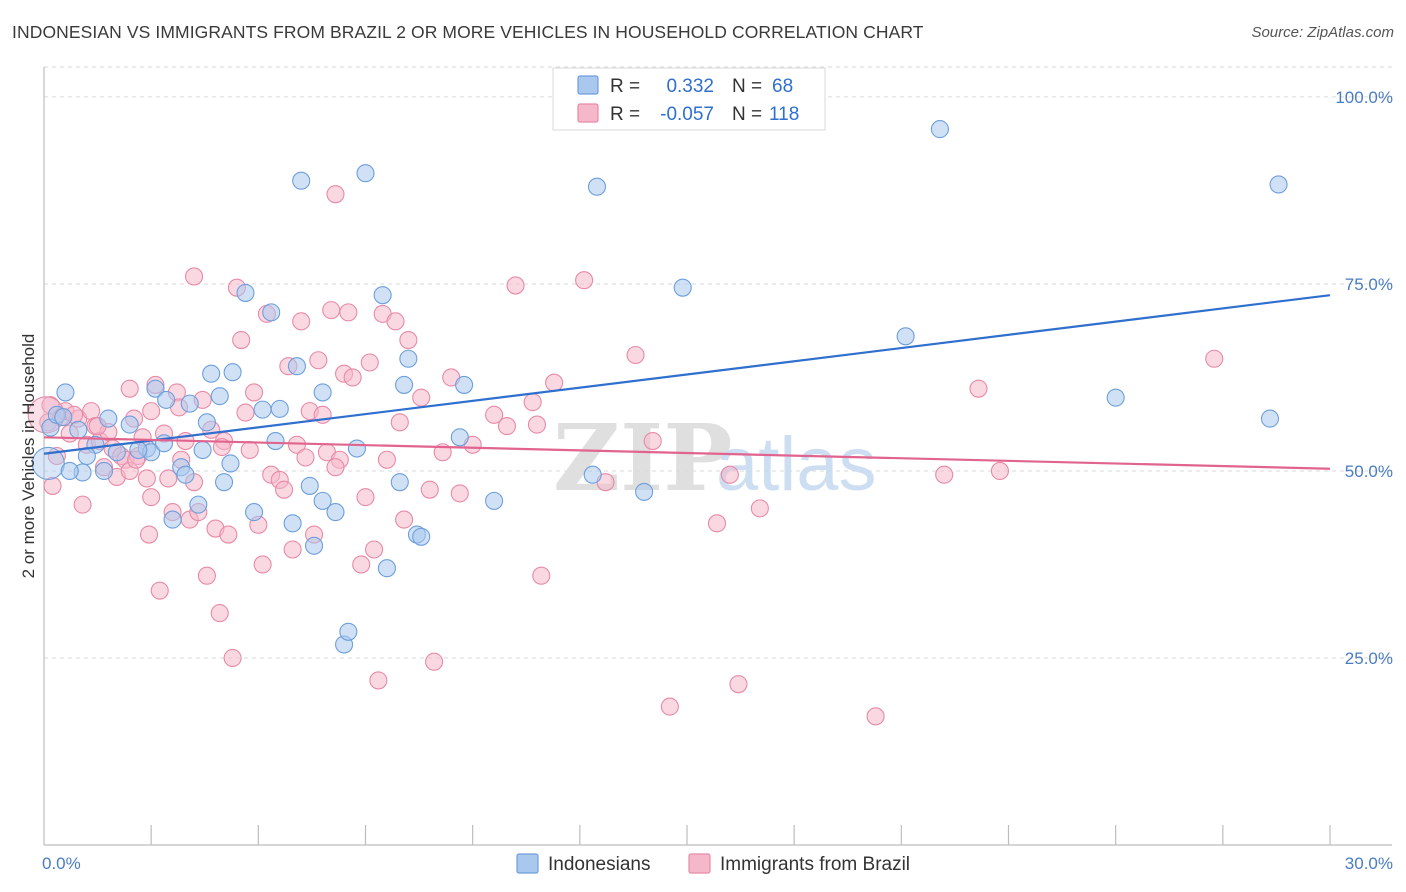 The height and width of the screenshot is (892, 1406). Describe the element at coordinates (796, 464) in the screenshot. I see `watermark-atlas: atlas` at that location.